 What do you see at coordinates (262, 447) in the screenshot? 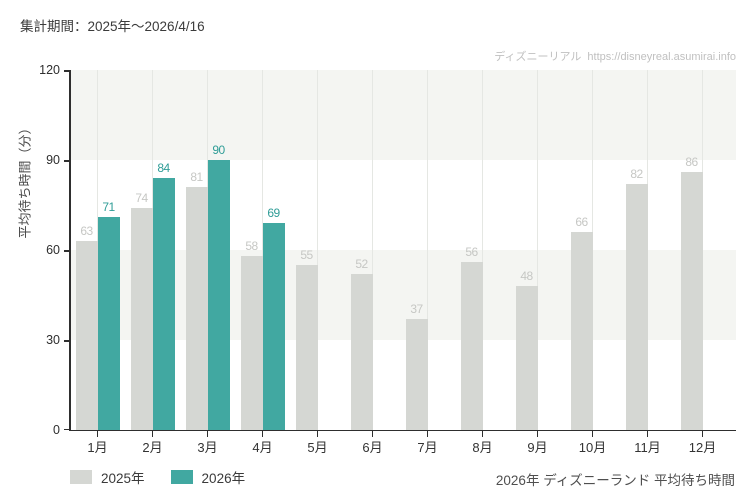
I see `x-axis-label-4月: 4月` at bounding box center [262, 447].